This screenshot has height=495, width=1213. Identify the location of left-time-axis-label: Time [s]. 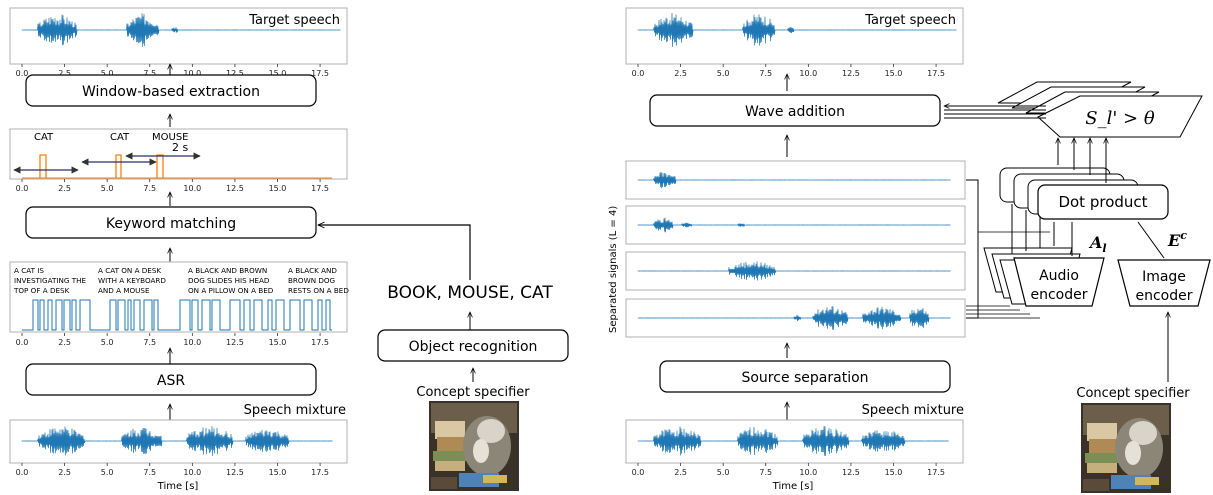
(178, 486).